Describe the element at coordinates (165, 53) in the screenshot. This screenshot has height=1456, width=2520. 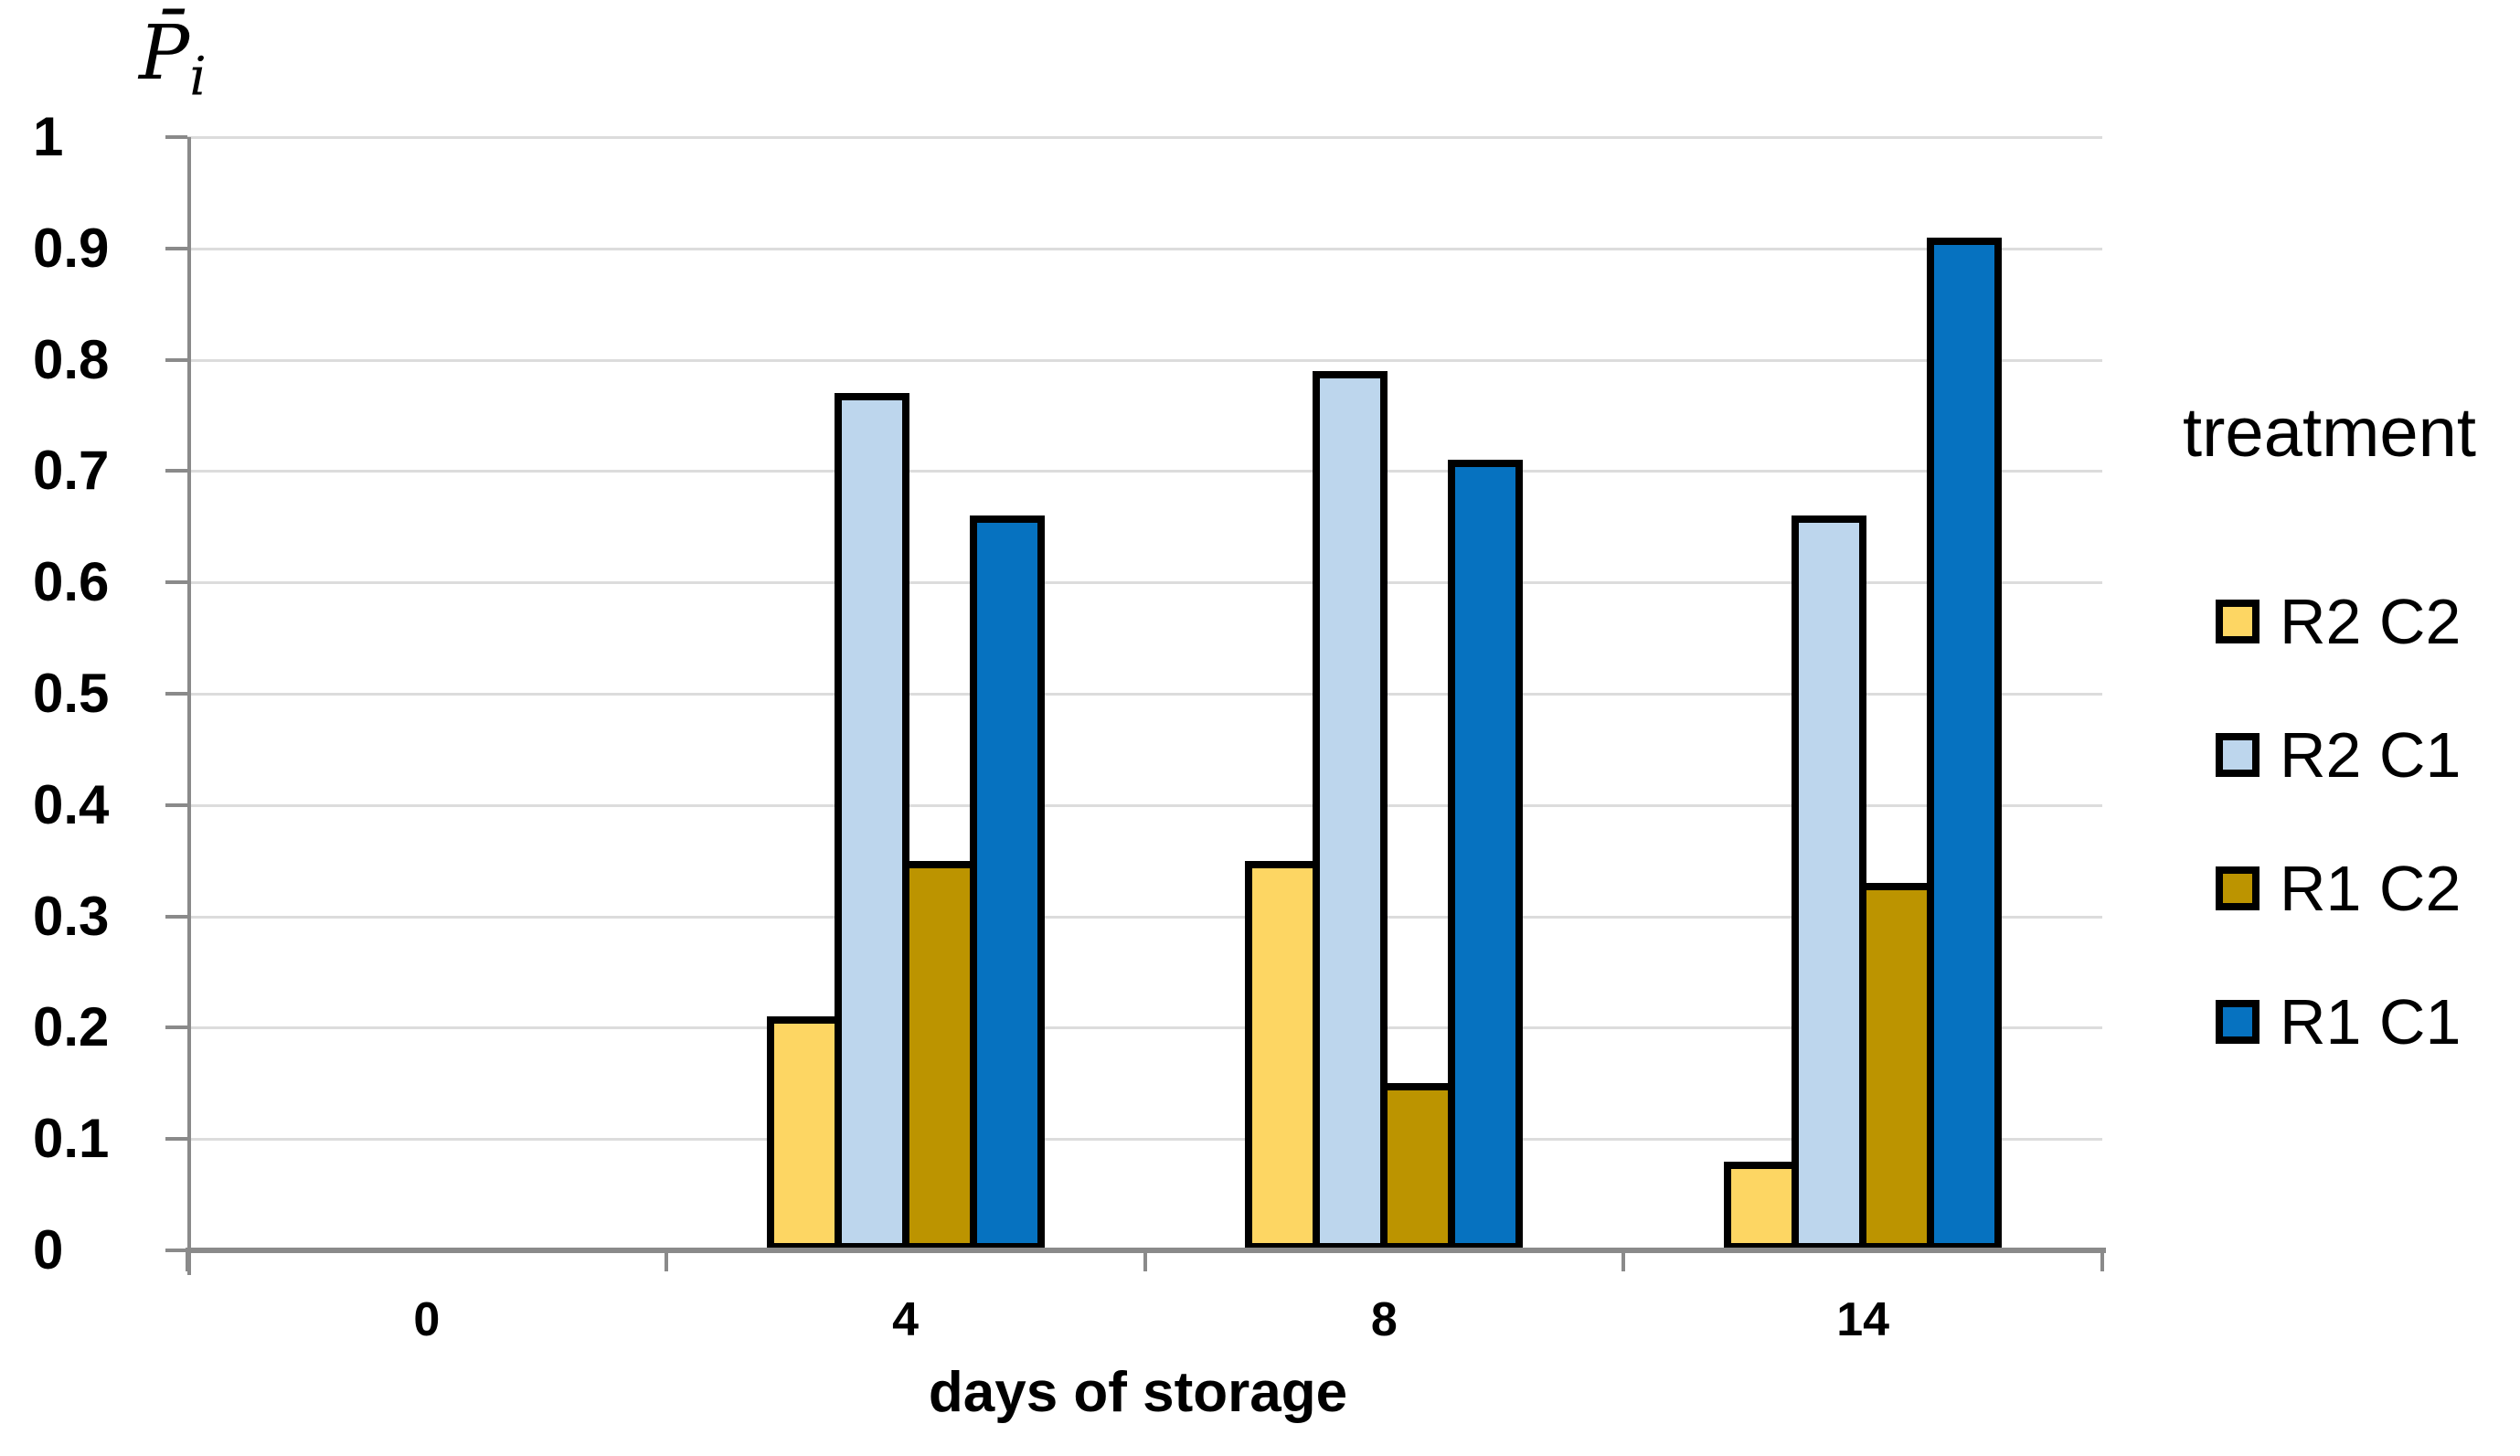
I see `y-axis-title-symbol: P̄` at that location.